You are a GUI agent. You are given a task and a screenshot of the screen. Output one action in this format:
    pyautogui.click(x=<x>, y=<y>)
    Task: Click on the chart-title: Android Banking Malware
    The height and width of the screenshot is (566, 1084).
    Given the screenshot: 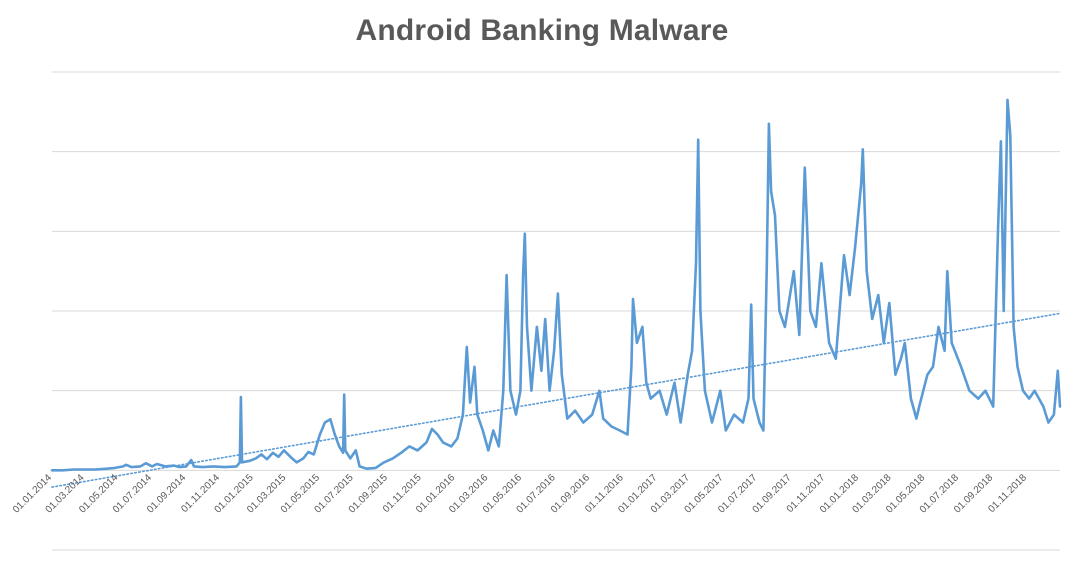 What is the action you would take?
    pyautogui.click(x=542, y=30)
    